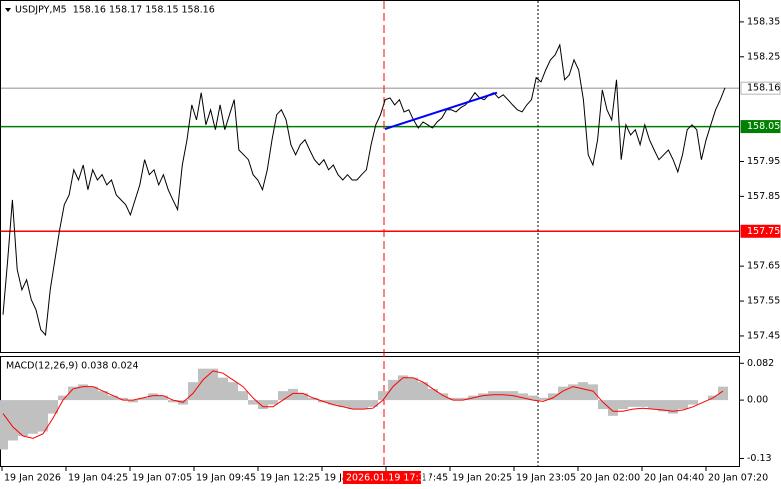 The image size is (781, 489). What do you see at coordinates (610, 478) in the screenshot?
I see `x-tick-label: 20 Jan 02:00` at bounding box center [610, 478].